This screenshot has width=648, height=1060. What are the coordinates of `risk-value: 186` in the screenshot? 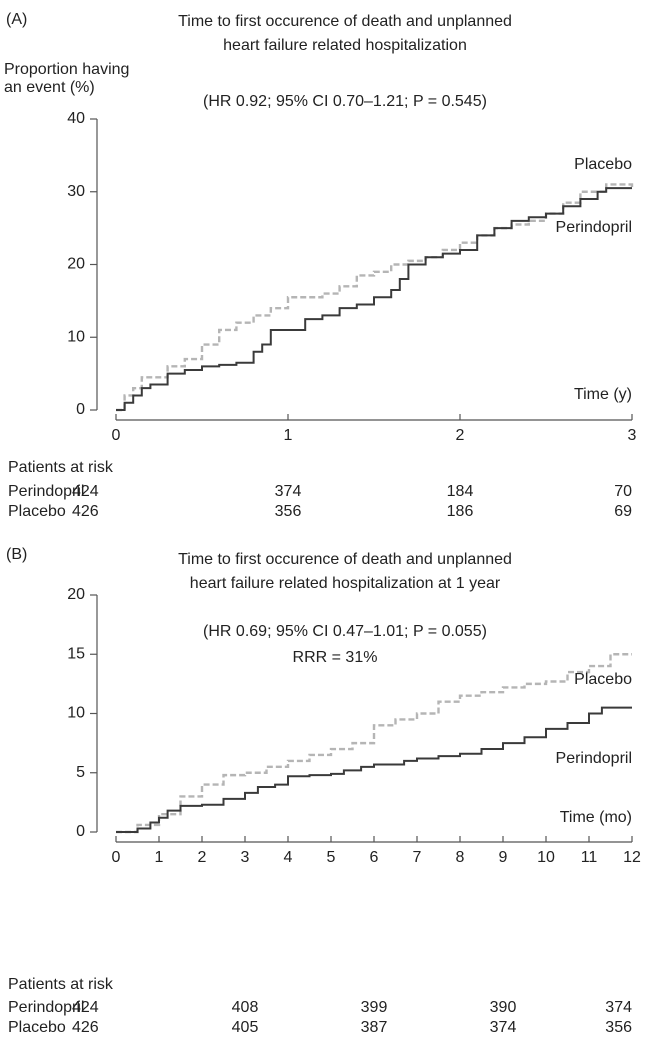 It's located at (460, 511).